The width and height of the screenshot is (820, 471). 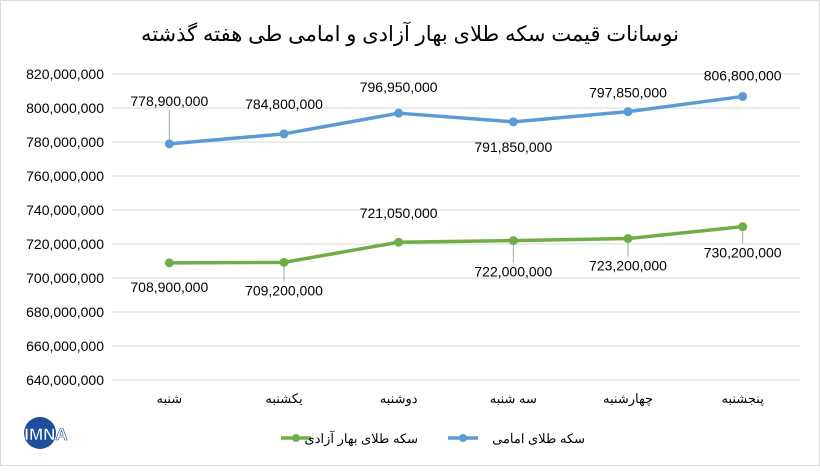 What do you see at coordinates (628, 266) in the screenshot?
I see `data-label: 723,200,000` at bounding box center [628, 266].